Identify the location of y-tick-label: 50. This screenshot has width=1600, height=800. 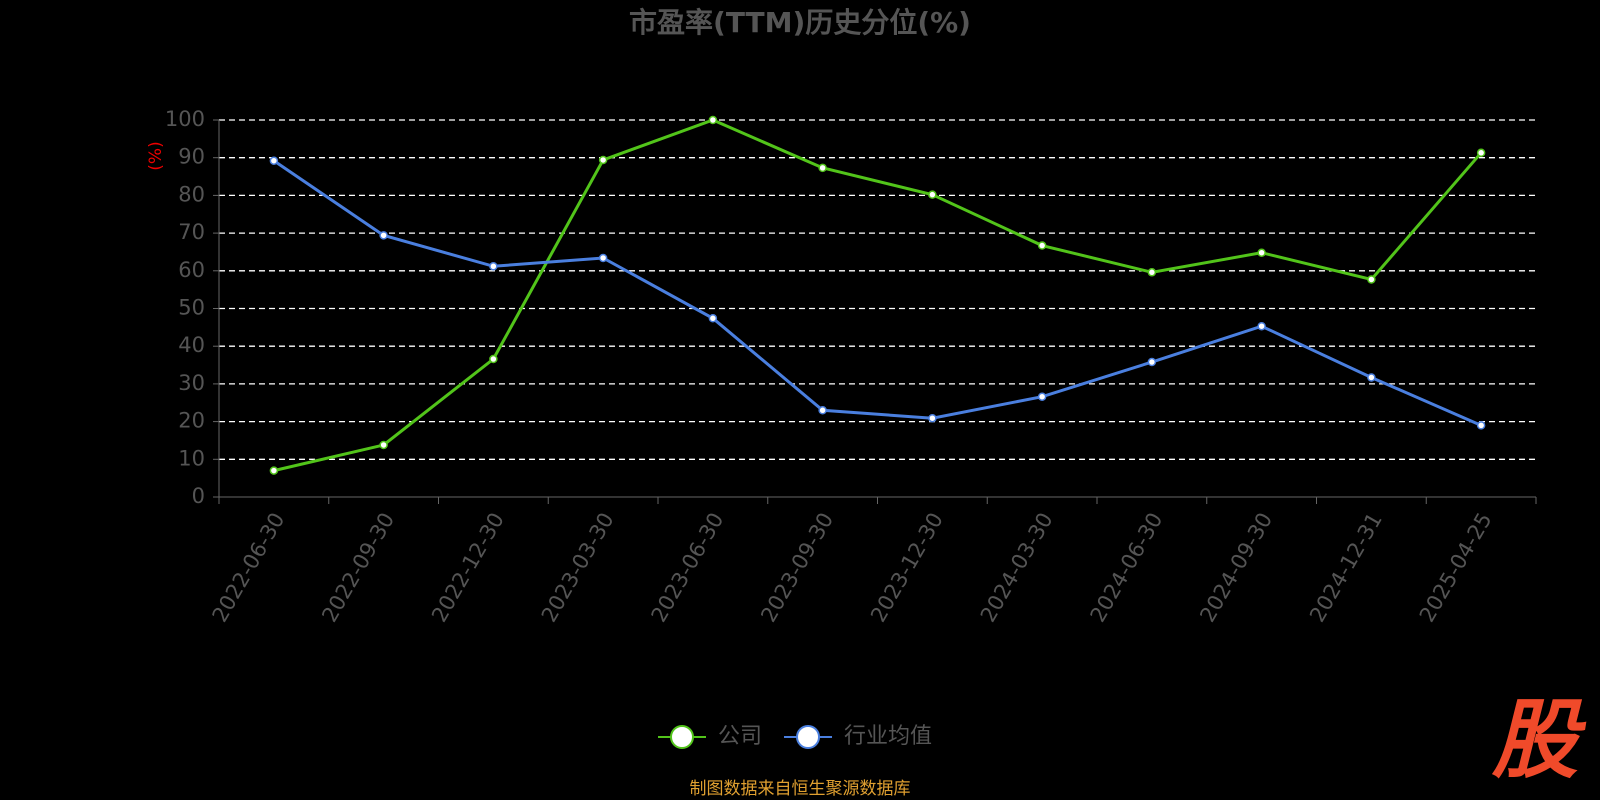
(191, 308).